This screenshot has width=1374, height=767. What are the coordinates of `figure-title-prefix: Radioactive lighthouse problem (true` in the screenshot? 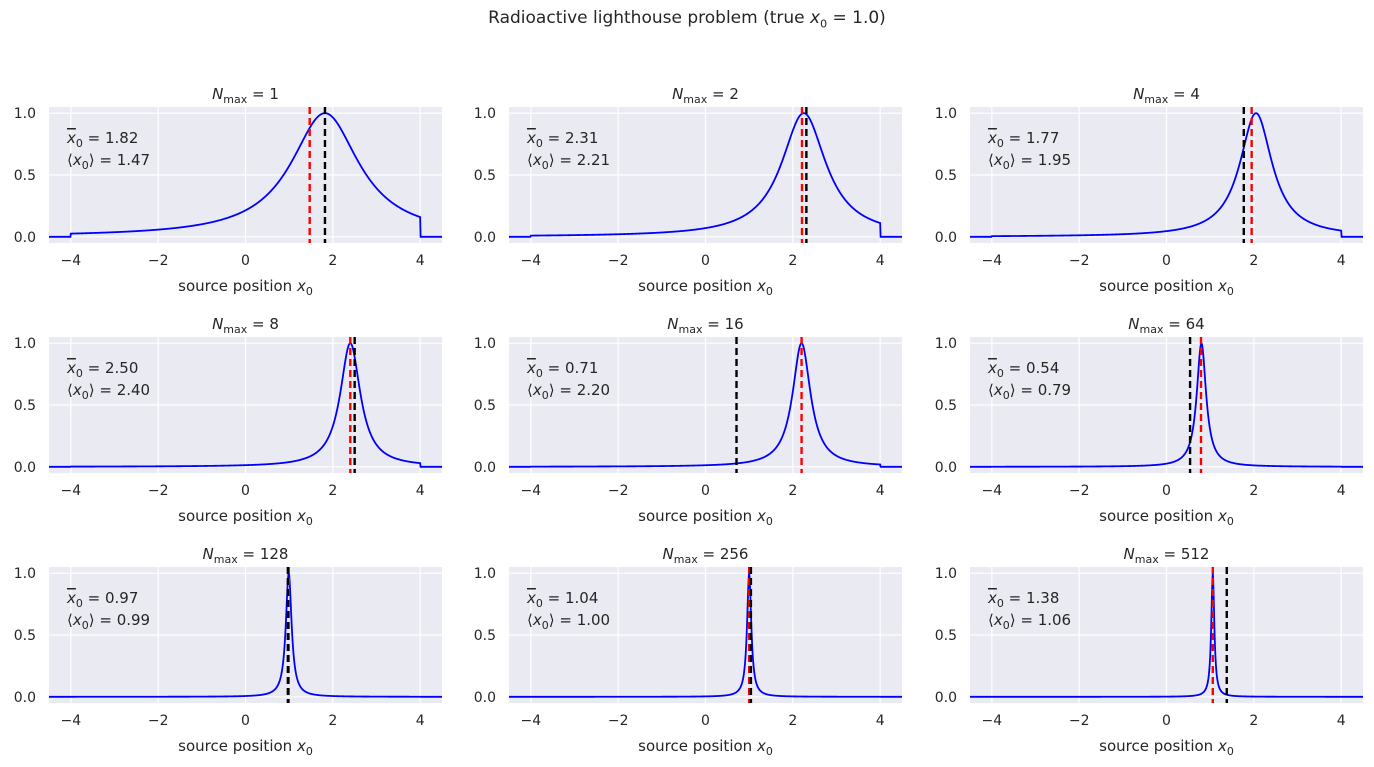 It's located at (649, 18).